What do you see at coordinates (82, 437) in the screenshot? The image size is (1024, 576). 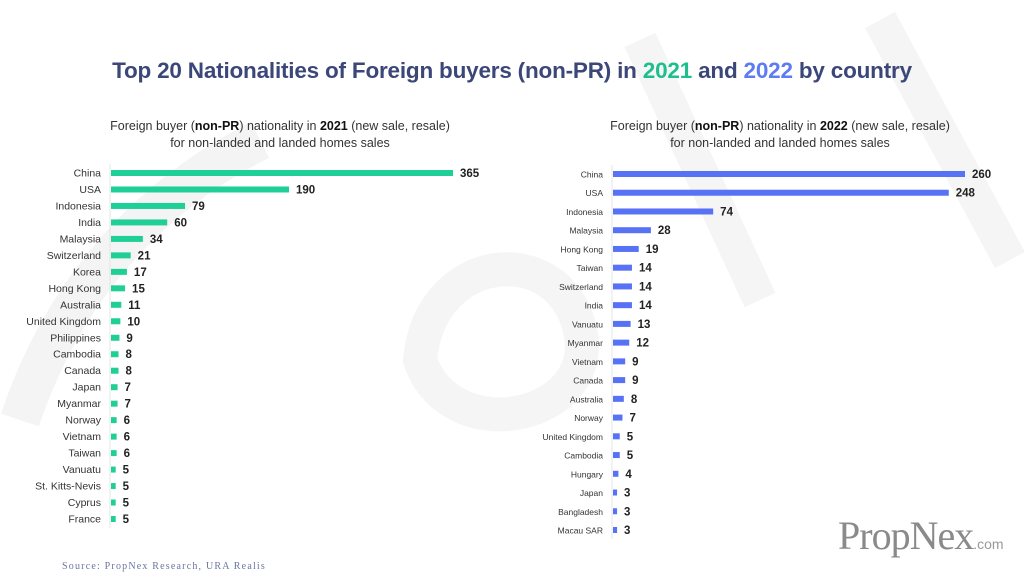 I see `category-label: Vietnam` at bounding box center [82, 437].